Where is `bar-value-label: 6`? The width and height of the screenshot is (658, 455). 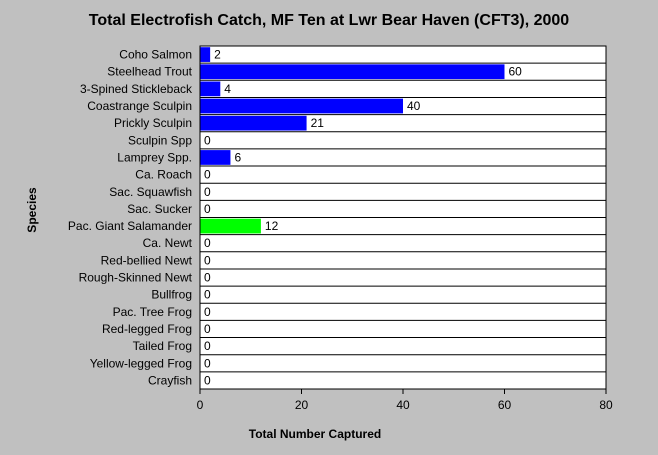
bar-value-label: 6 is located at coordinates (237, 157).